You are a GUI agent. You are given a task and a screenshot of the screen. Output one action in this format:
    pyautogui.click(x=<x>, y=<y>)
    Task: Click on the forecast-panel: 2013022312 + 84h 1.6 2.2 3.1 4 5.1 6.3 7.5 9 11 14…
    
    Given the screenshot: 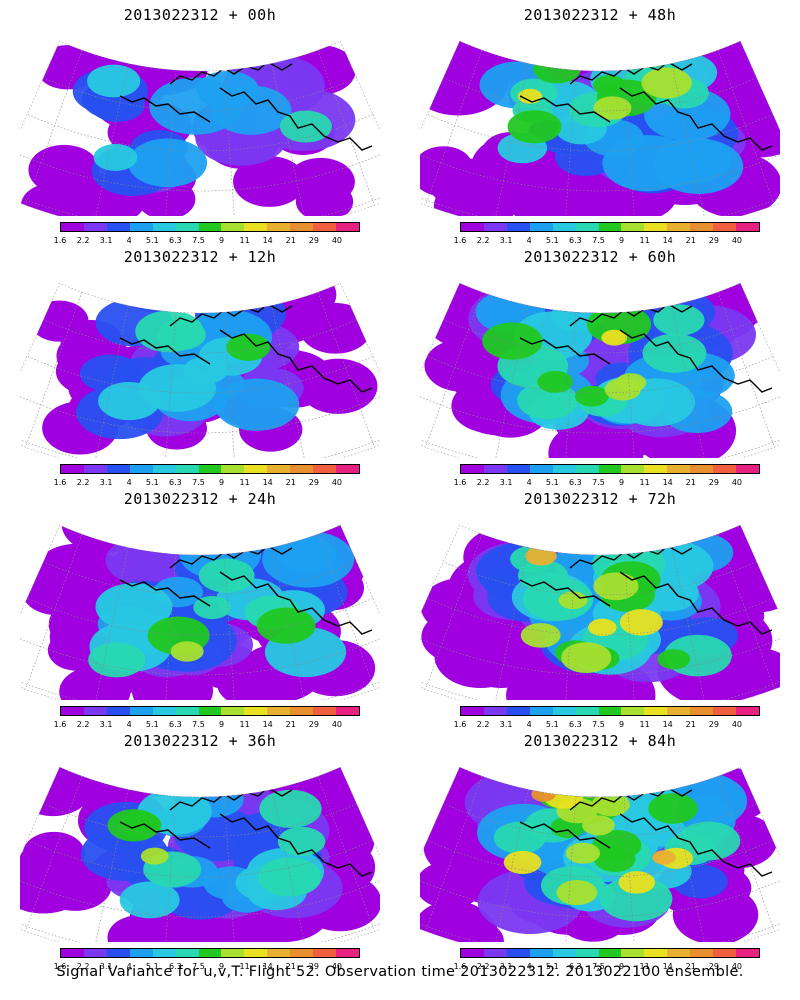 What is the action you would take?
    pyautogui.click(x=600, y=848)
    